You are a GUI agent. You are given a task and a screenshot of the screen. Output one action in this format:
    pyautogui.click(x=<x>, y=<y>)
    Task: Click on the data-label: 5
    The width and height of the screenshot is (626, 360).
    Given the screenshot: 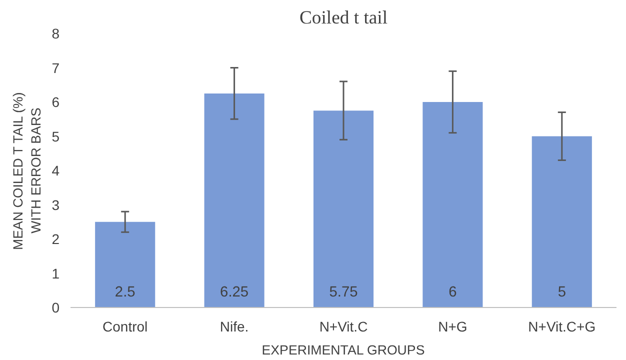 What is the action you would take?
    pyautogui.click(x=562, y=292)
    